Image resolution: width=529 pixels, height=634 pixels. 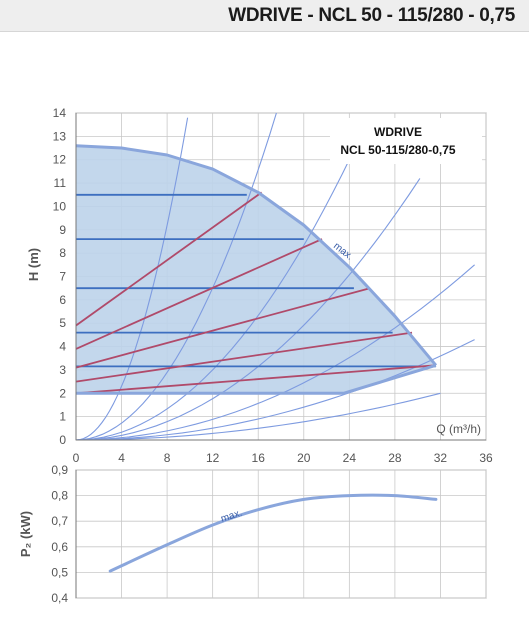 I want to click on y-tick-label: 12, so click(x=60, y=160).